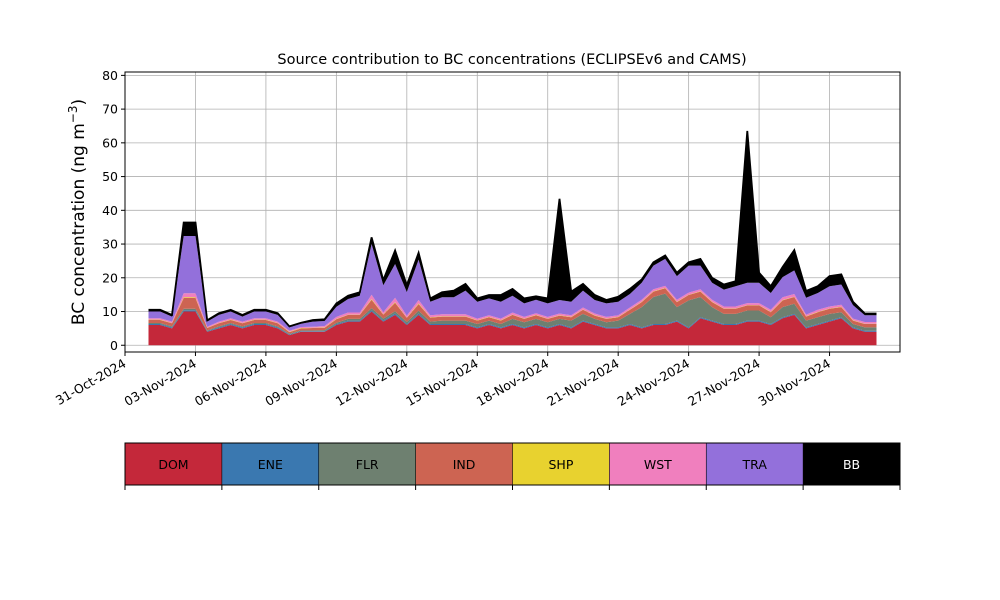  What do you see at coordinates (442, 382) in the screenshot?
I see `x-tick-label: 15-Nov-2024` at bounding box center [442, 382].